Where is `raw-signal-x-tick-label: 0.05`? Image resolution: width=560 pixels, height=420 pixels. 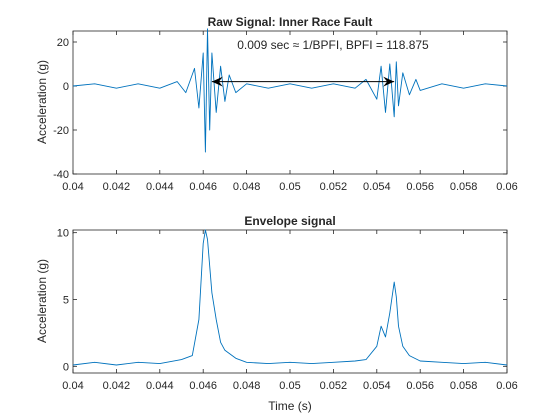
raw-signal-x-tick-label: 0.05 is located at coordinates (289, 187).